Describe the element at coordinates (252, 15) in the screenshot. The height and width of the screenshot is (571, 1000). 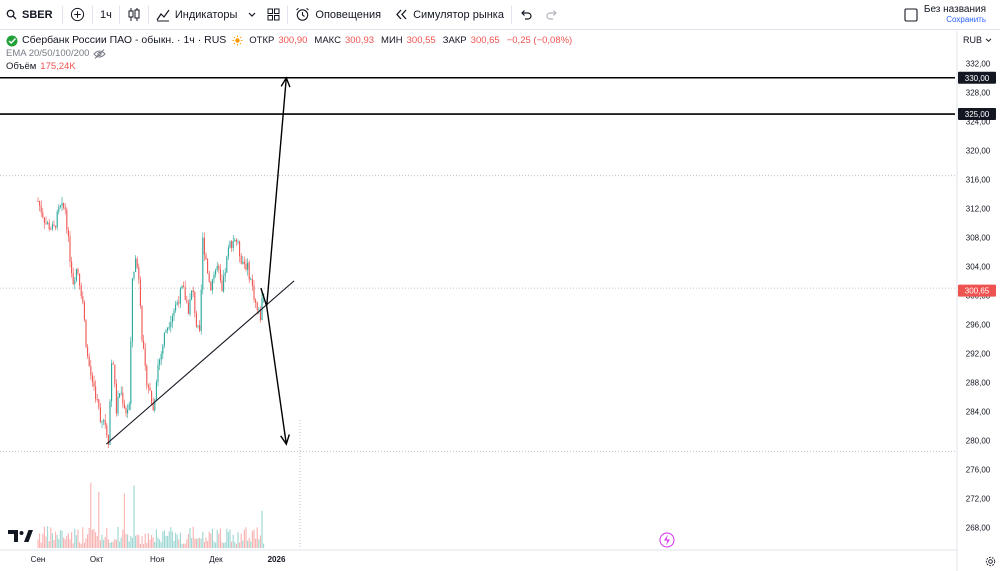
I see `indicators-dropdown` at that location.